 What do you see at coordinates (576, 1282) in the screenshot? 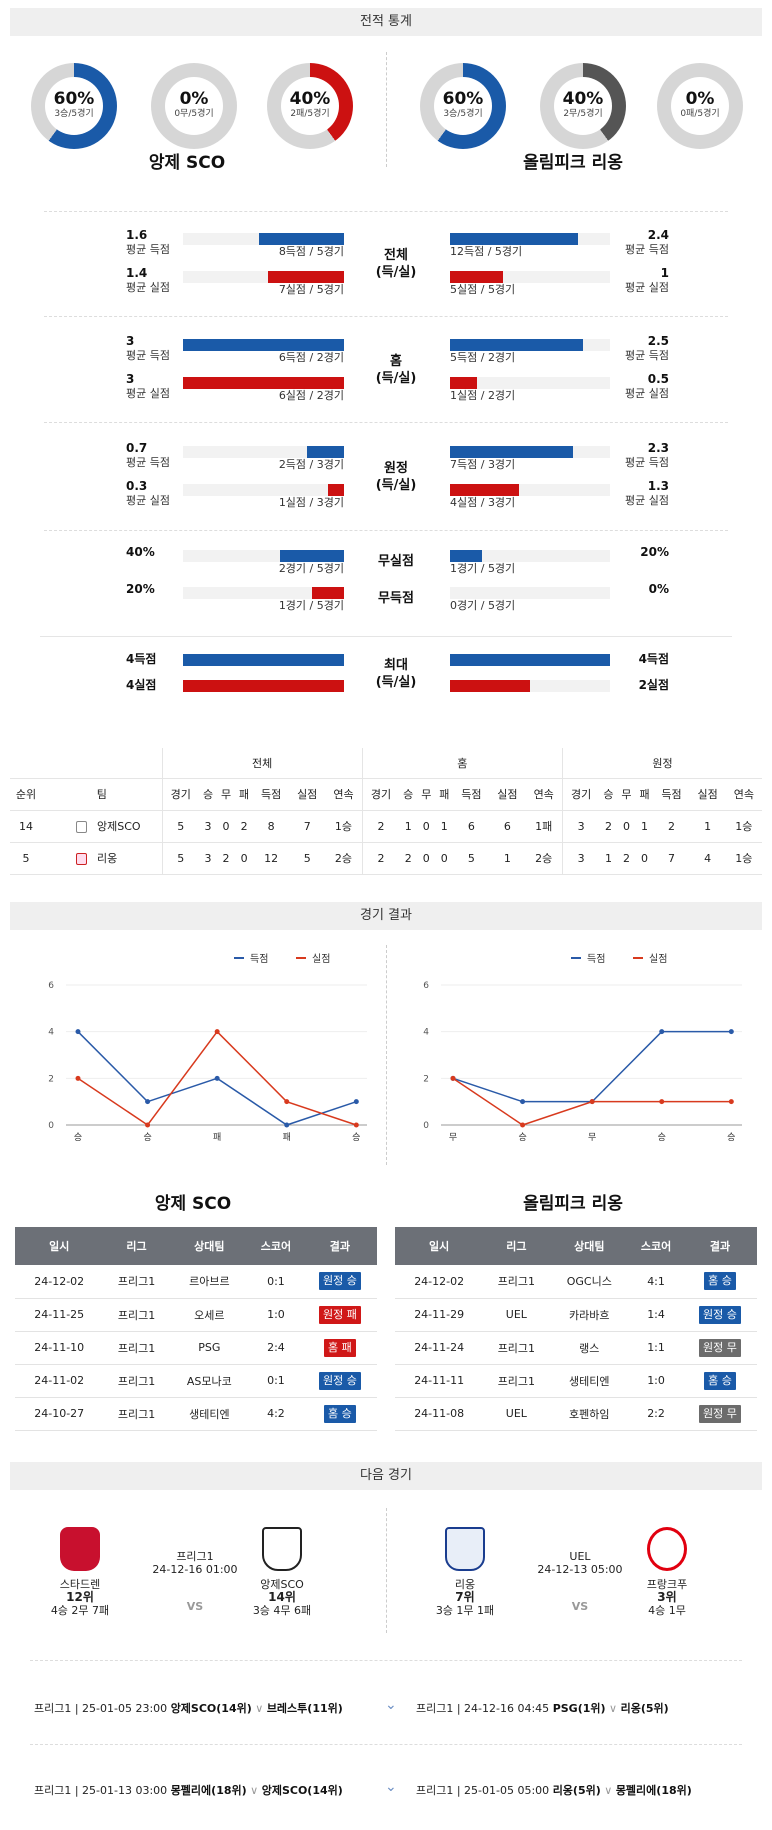
I see `result-row: 24-12-02 프리그1 OGC니스 4:1 홈 승` at bounding box center [576, 1282].